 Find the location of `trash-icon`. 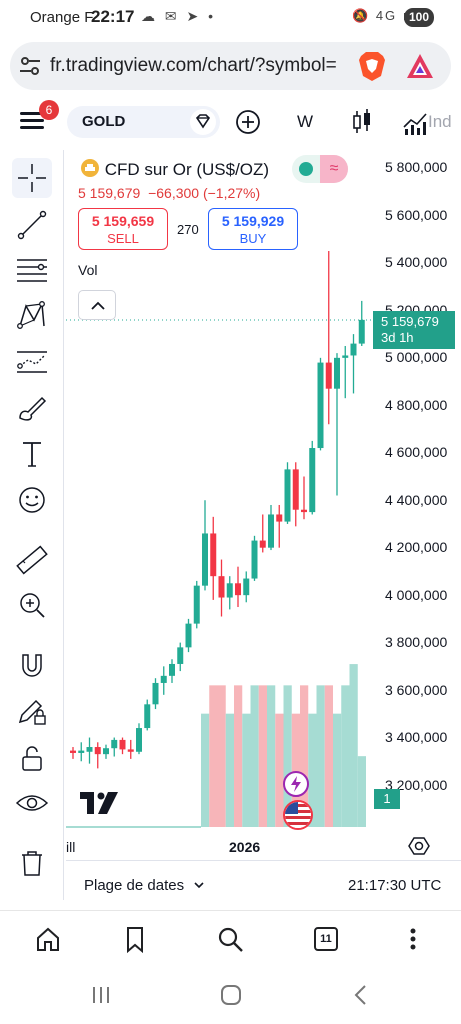

trash-icon is located at coordinates (32, 863).